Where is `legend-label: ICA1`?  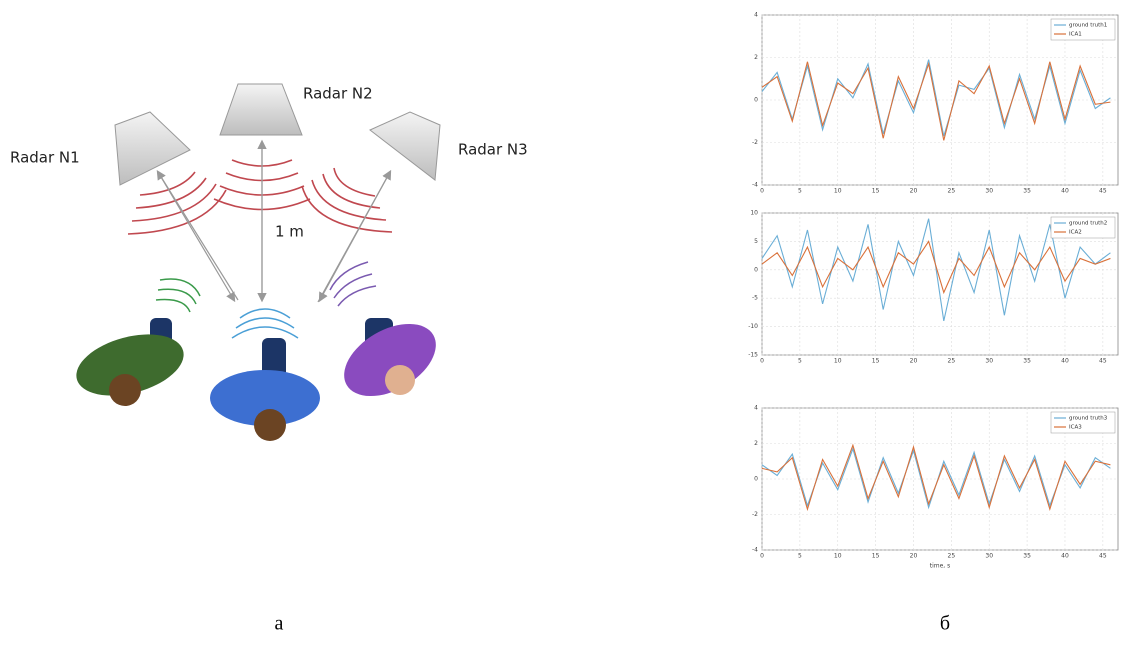
legend-label: ICA1 is located at coordinates (1075, 35).